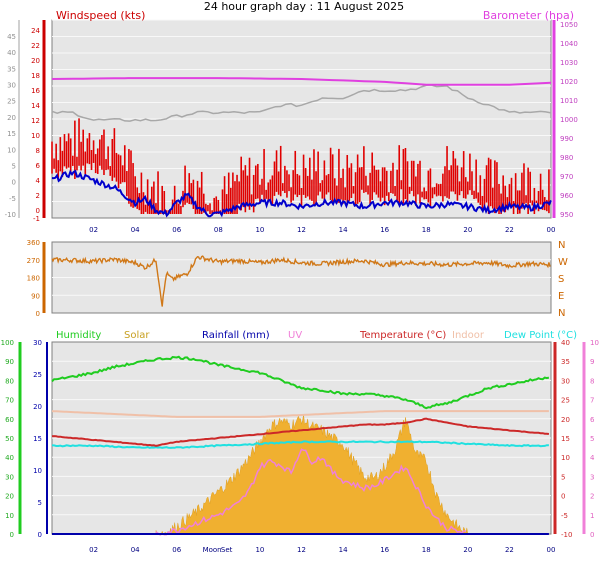  I want to click on windspeed-tick-label: 20, so click(35, 61).